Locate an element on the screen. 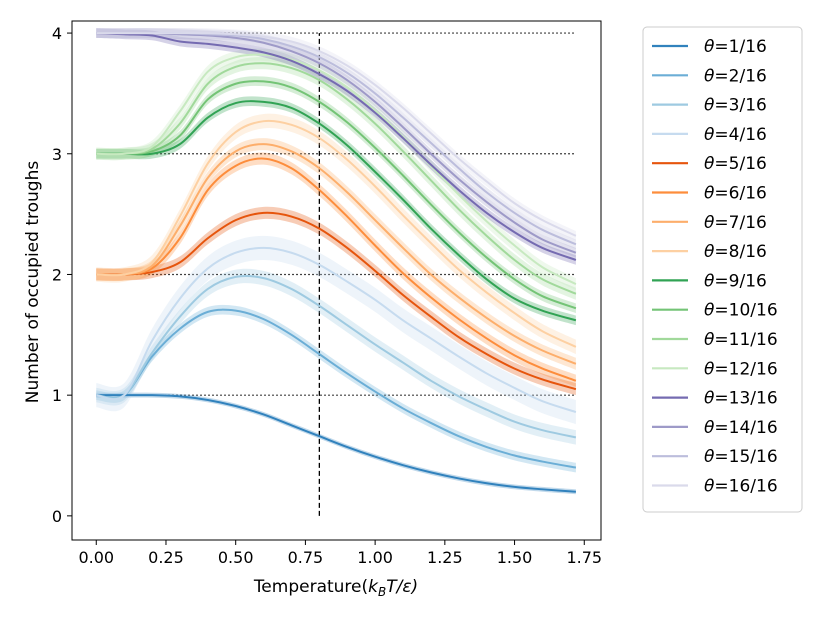 The width and height of the screenshot is (830, 623). x-tick-label: 1.00 is located at coordinates (375, 557).